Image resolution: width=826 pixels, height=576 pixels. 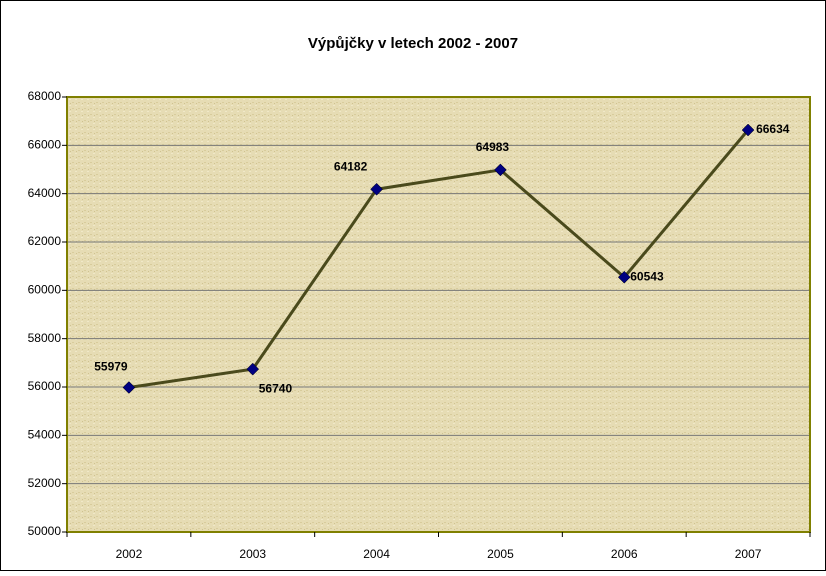 What do you see at coordinates (111, 367) in the screenshot?
I see `data-label: 55979` at bounding box center [111, 367].